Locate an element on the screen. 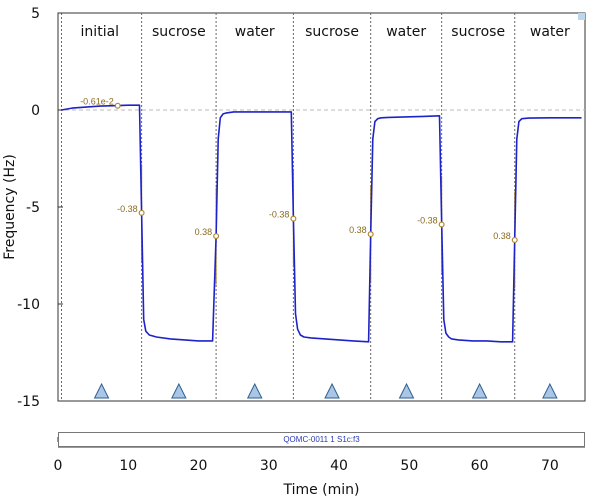 The image size is (600, 499). x-tick-label-4: 40 is located at coordinates (339, 466).